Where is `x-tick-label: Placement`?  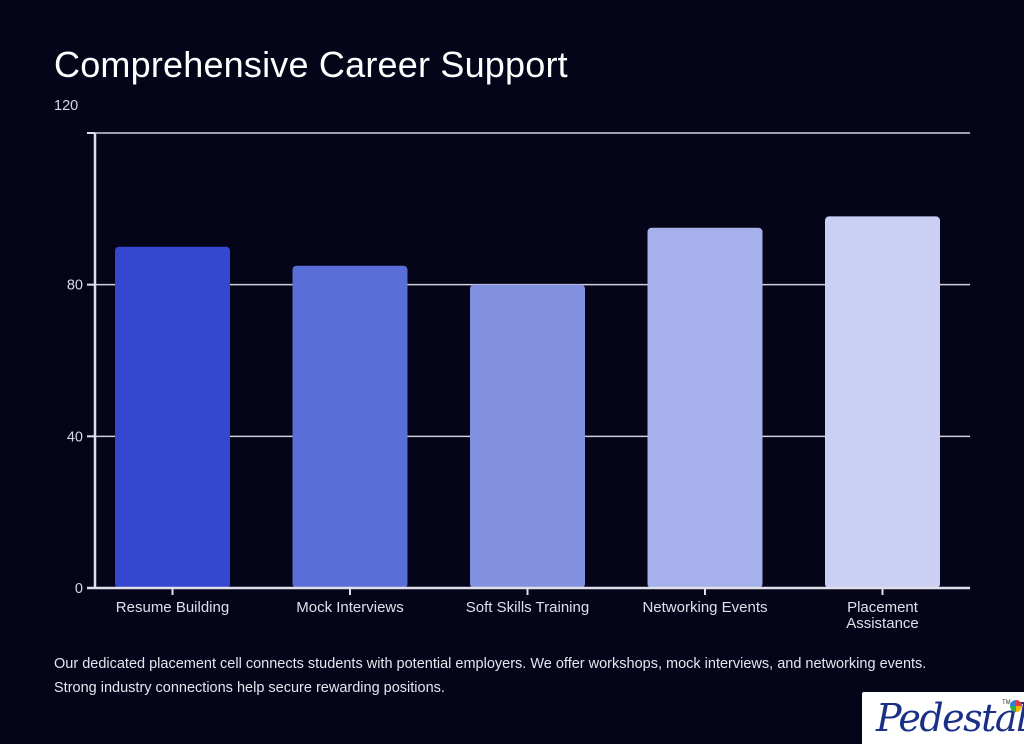
x-tick-label: Placement is located at coordinates (883, 607).